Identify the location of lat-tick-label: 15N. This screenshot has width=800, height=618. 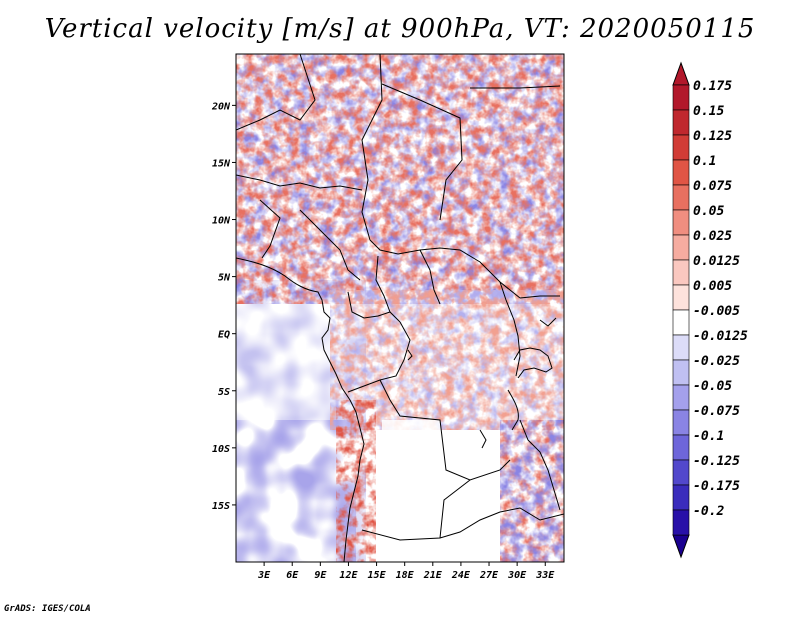
(221, 163).